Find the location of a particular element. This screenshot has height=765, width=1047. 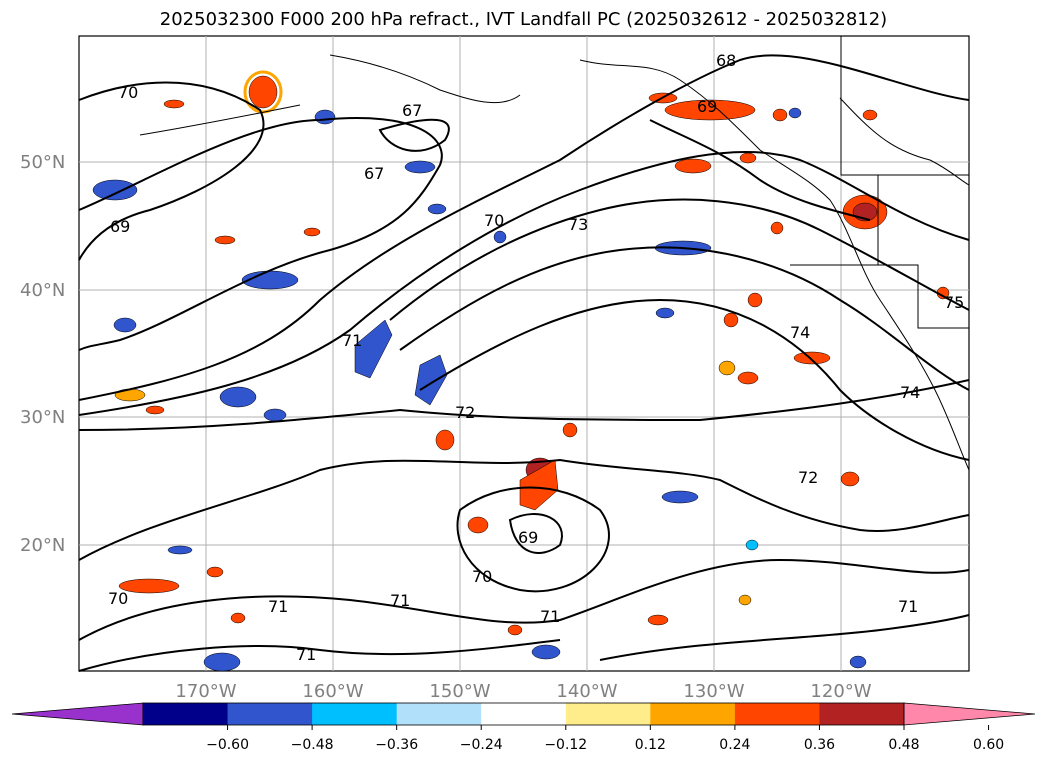

lon-label-120w: 120°W is located at coordinates (840, 691).